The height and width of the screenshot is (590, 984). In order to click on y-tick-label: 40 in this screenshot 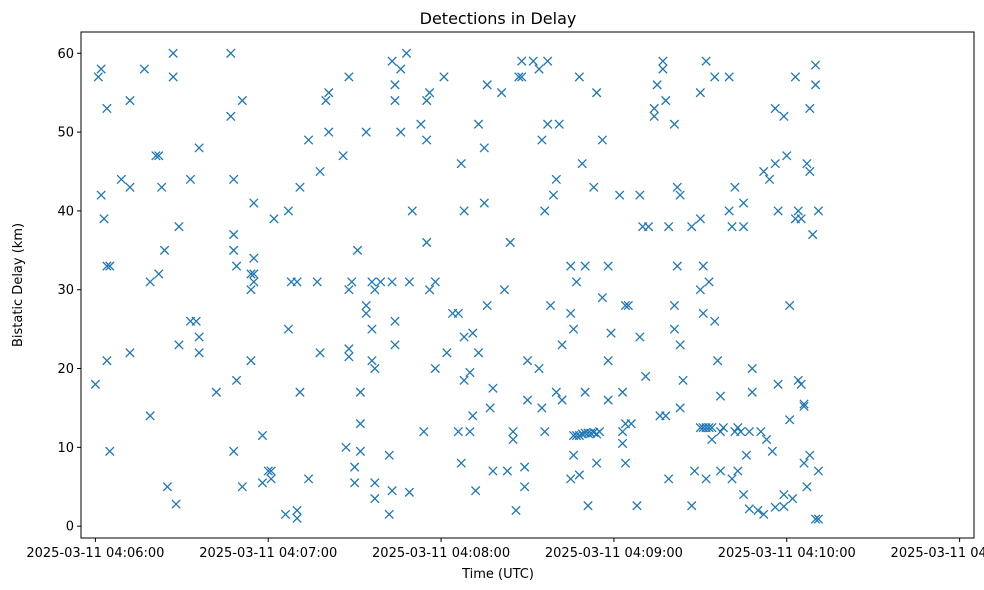, I will do `click(65, 211)`.